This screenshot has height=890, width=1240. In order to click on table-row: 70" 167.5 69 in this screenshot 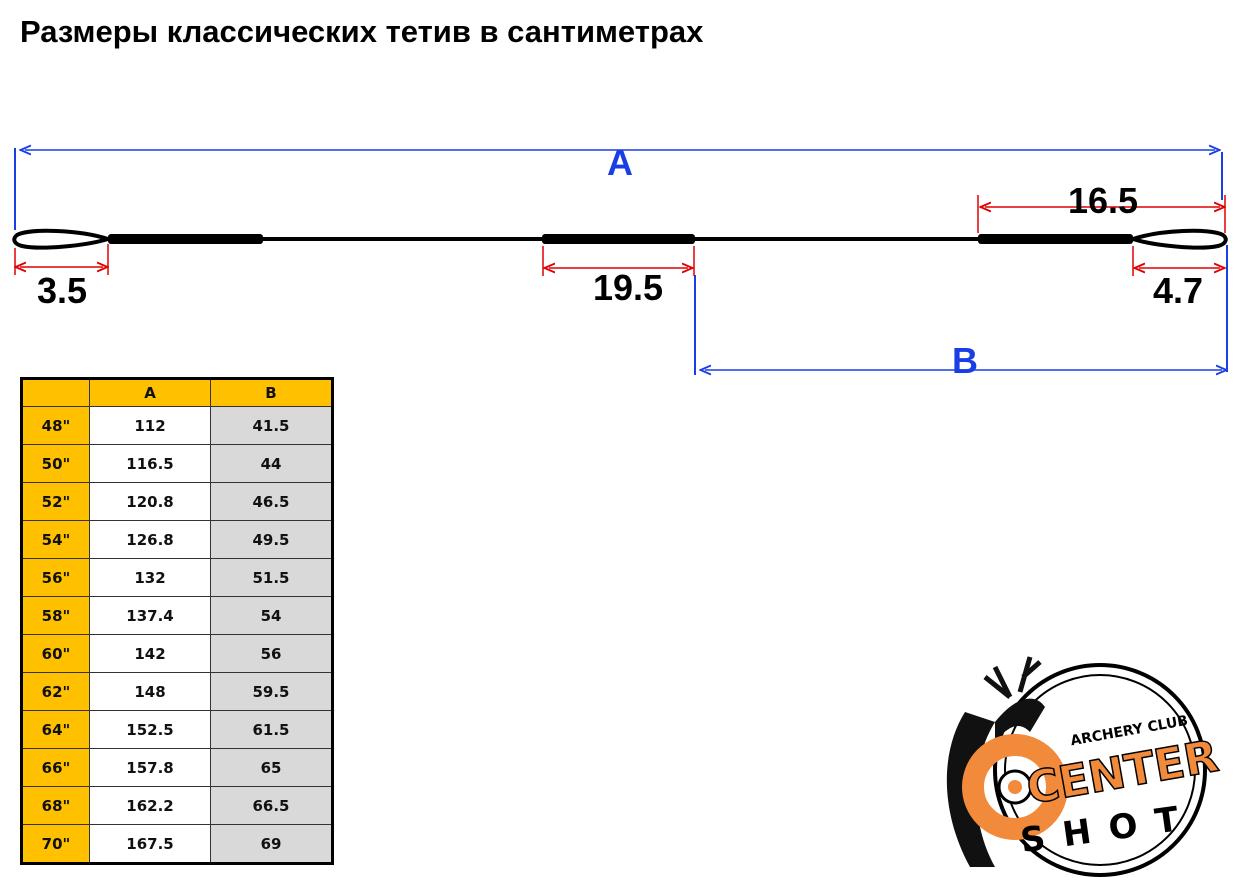, I will do `click(177, 844)`.